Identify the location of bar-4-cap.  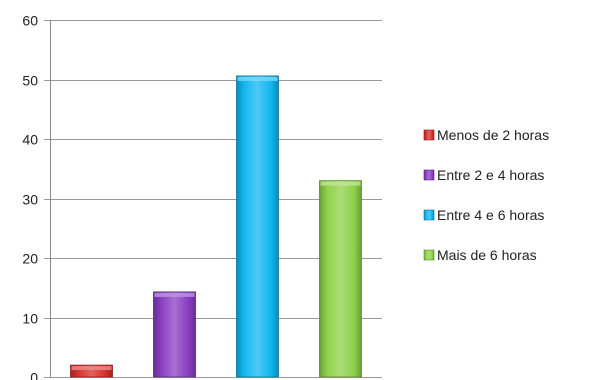
(340, 183).